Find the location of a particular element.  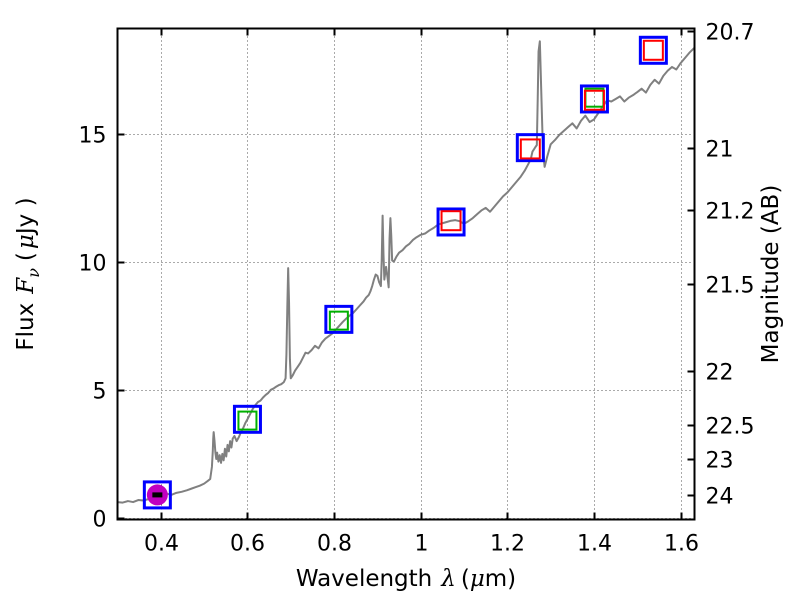

y-tick-label-right: 22 is located at coordinates (720, 373).